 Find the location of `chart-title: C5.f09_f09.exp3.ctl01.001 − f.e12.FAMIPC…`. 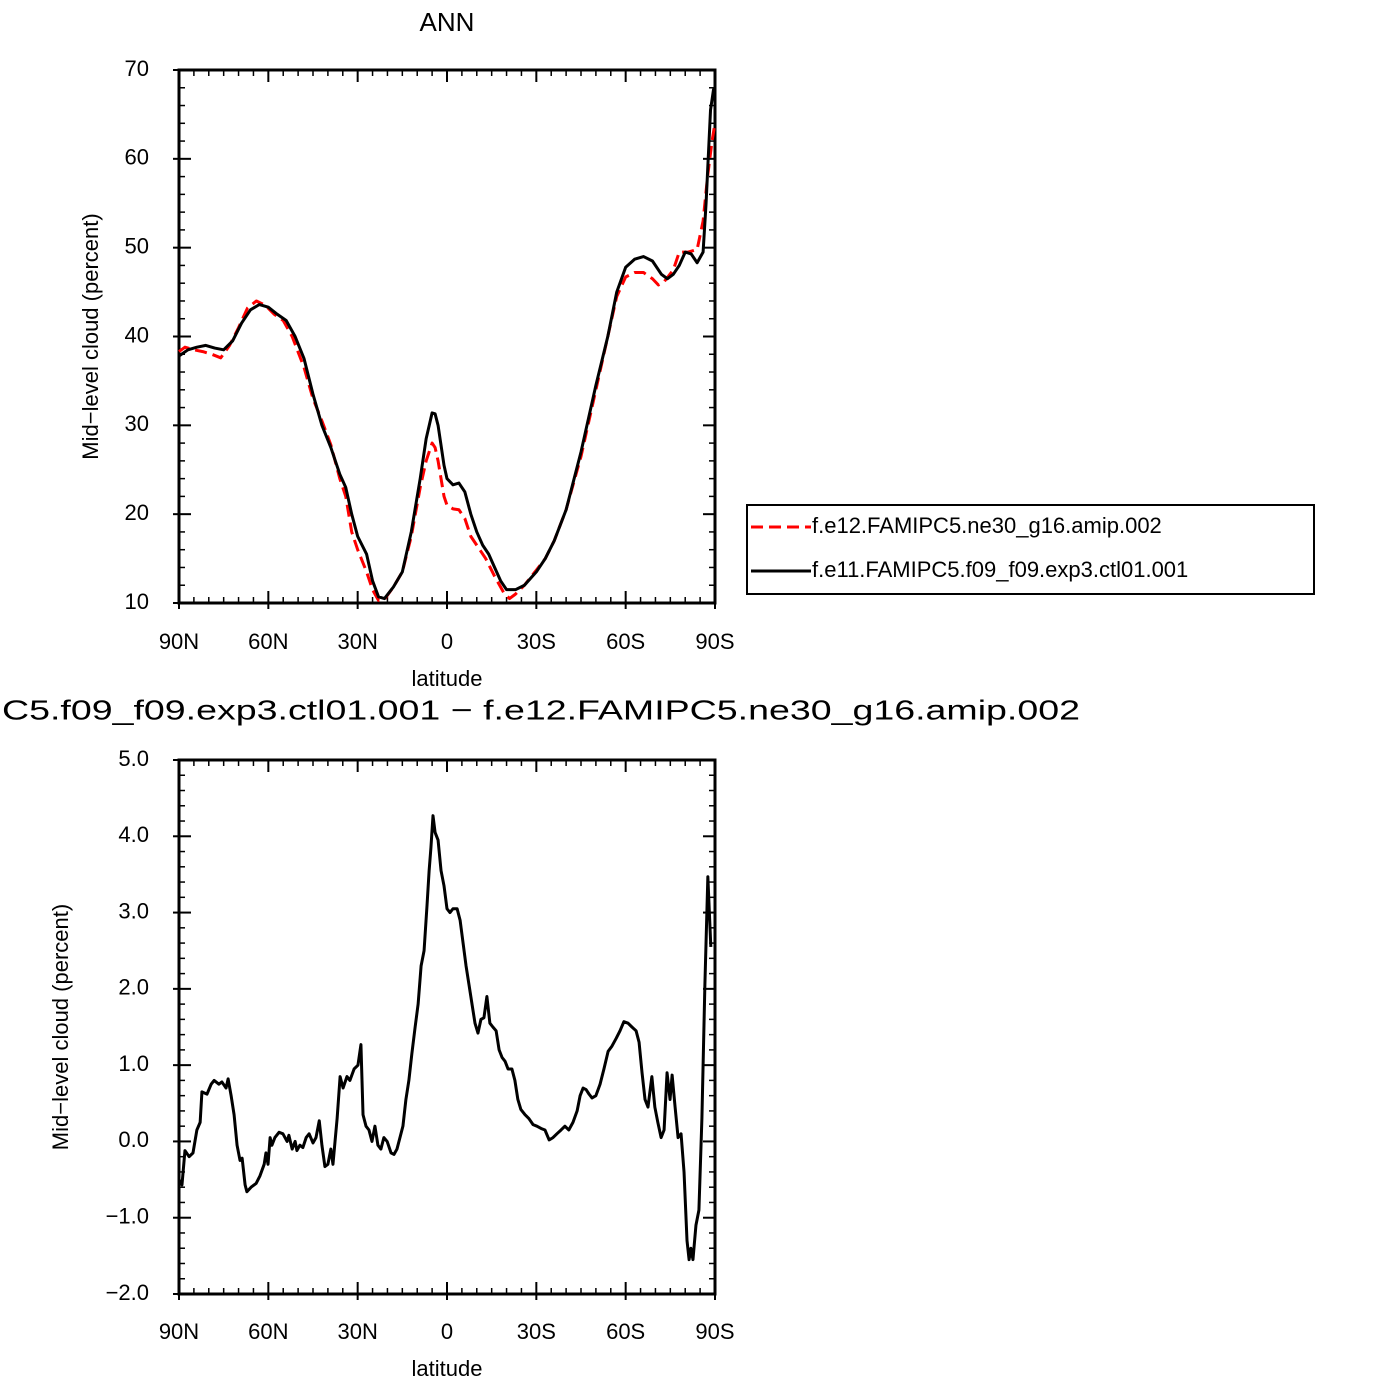

chart-title: C5.f09_f09.exp3.ctl01.001 − f.e12.FAMIPC… is located at coordinates (541, 709).